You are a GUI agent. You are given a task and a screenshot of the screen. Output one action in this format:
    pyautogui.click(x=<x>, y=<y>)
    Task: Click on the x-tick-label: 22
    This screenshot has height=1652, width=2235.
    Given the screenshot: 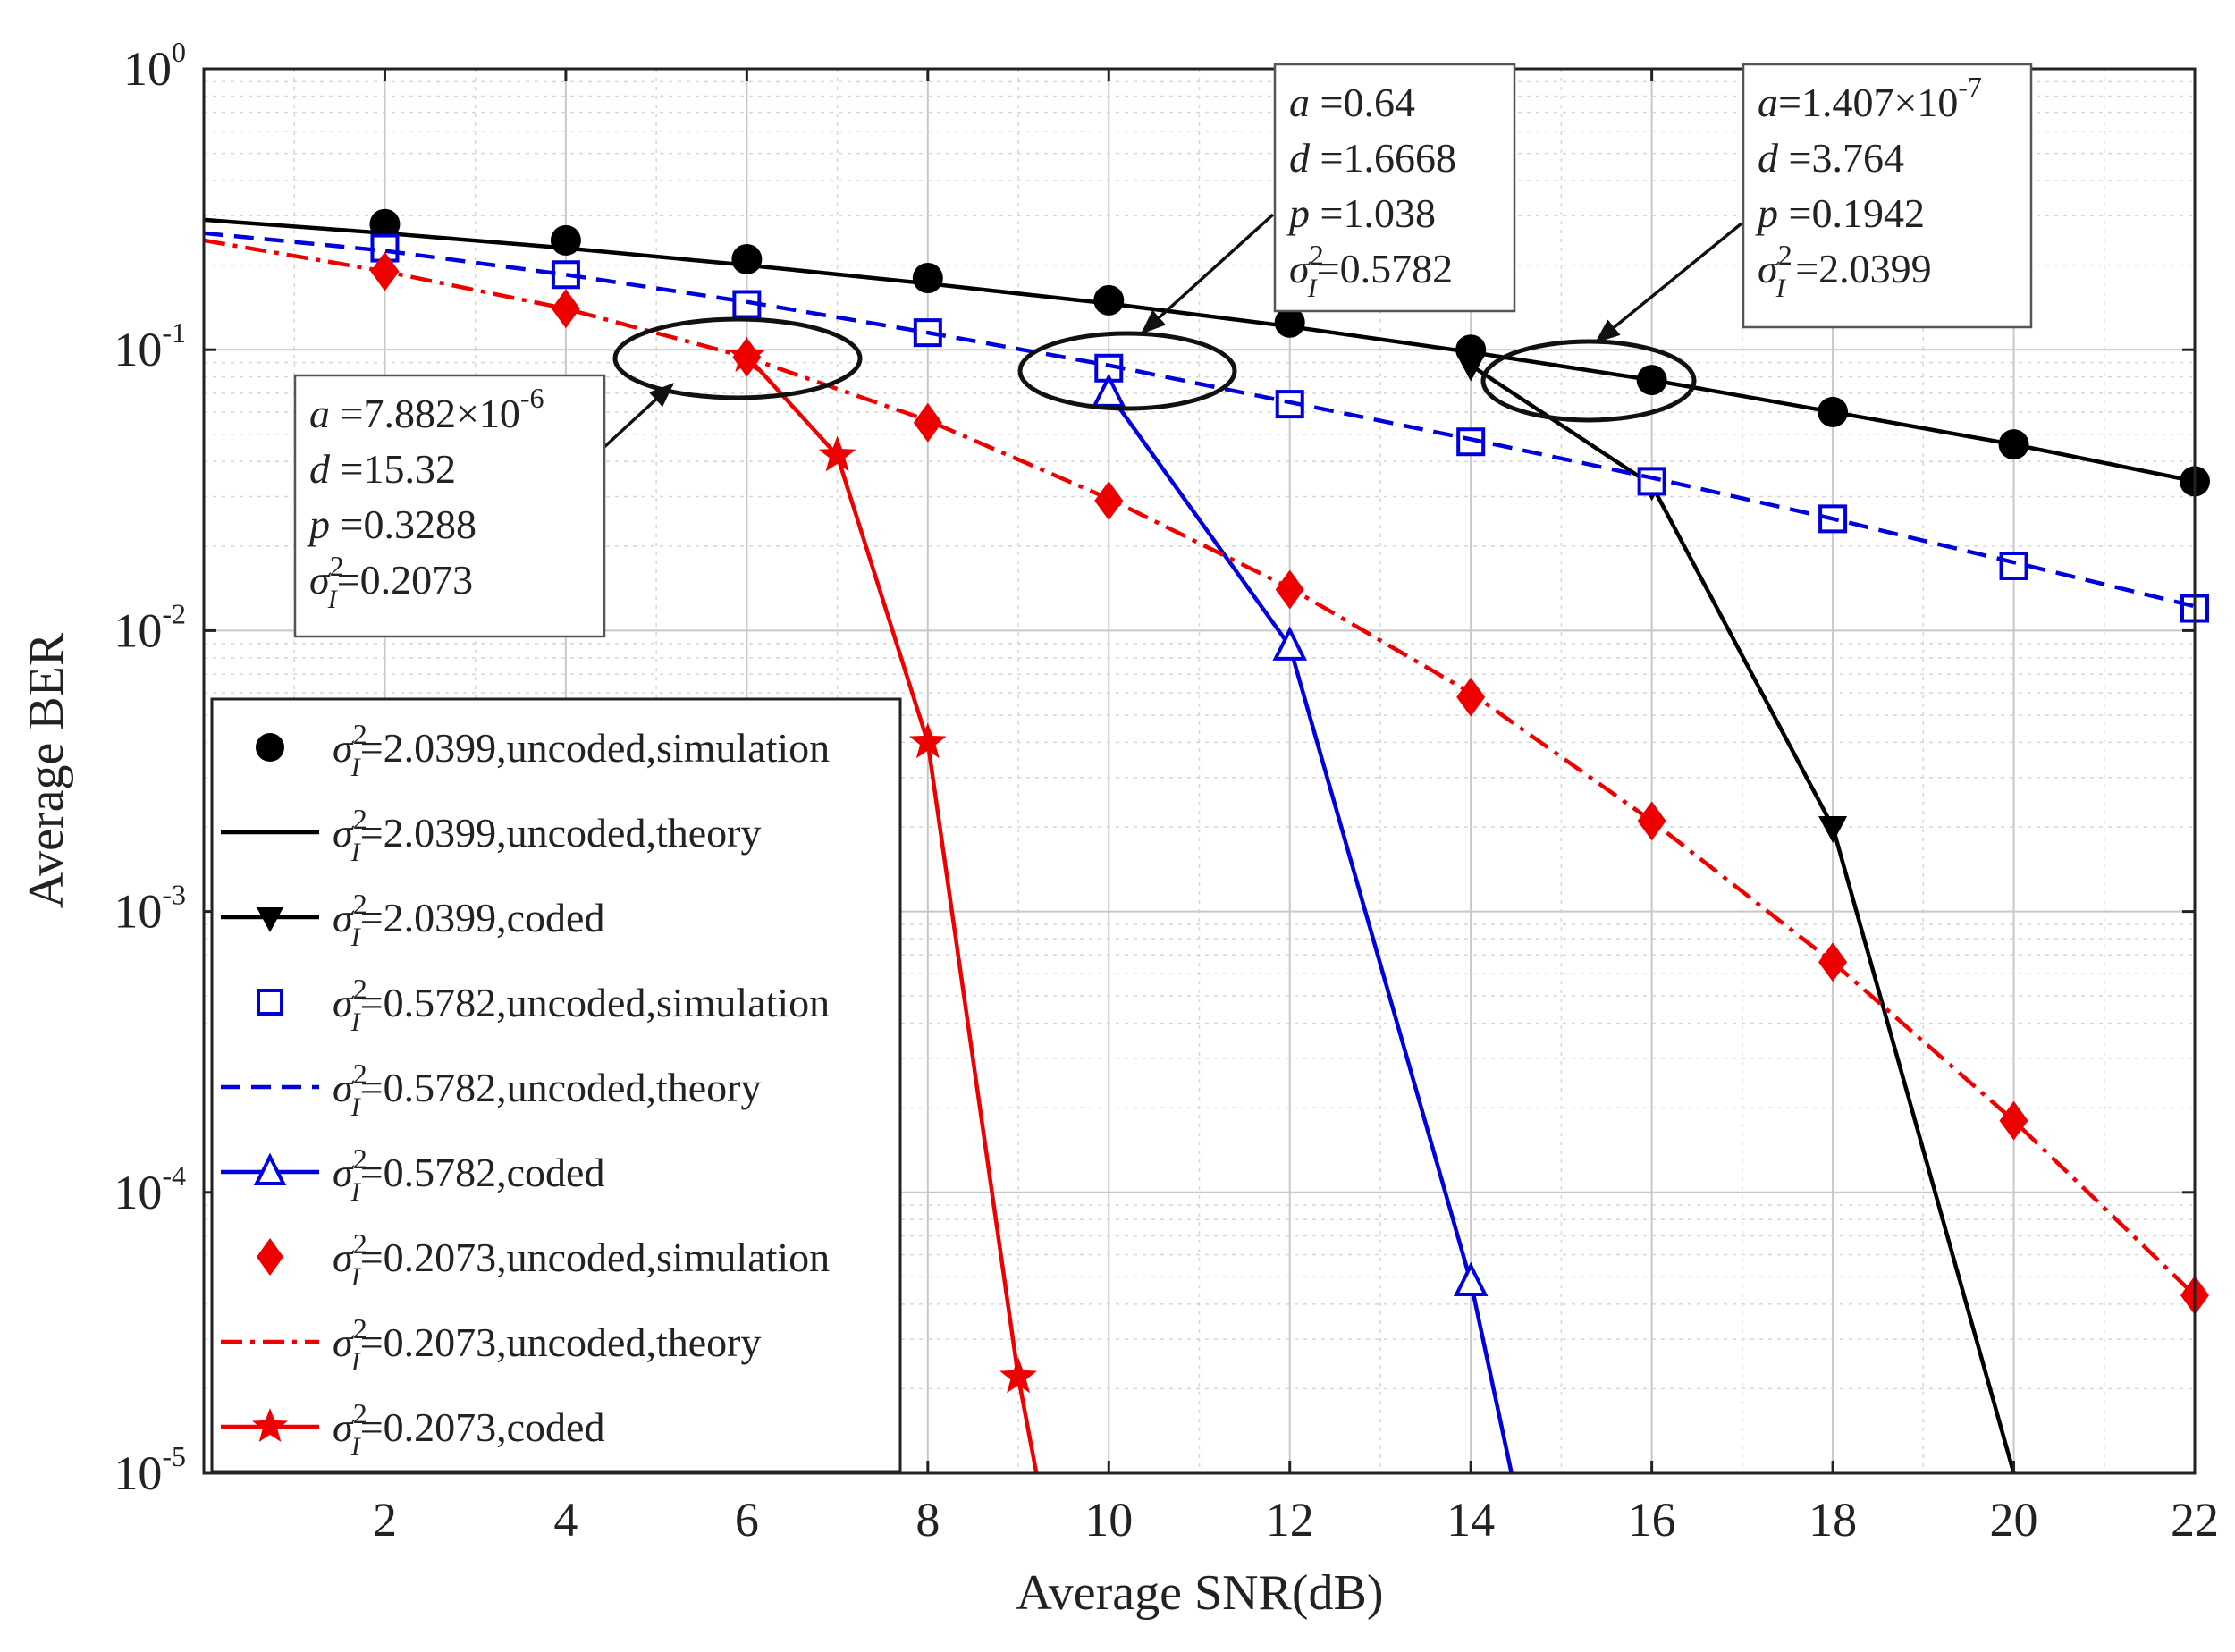 What is the action you would take?
    pyautogui.click(x=2195, y=1520)
    